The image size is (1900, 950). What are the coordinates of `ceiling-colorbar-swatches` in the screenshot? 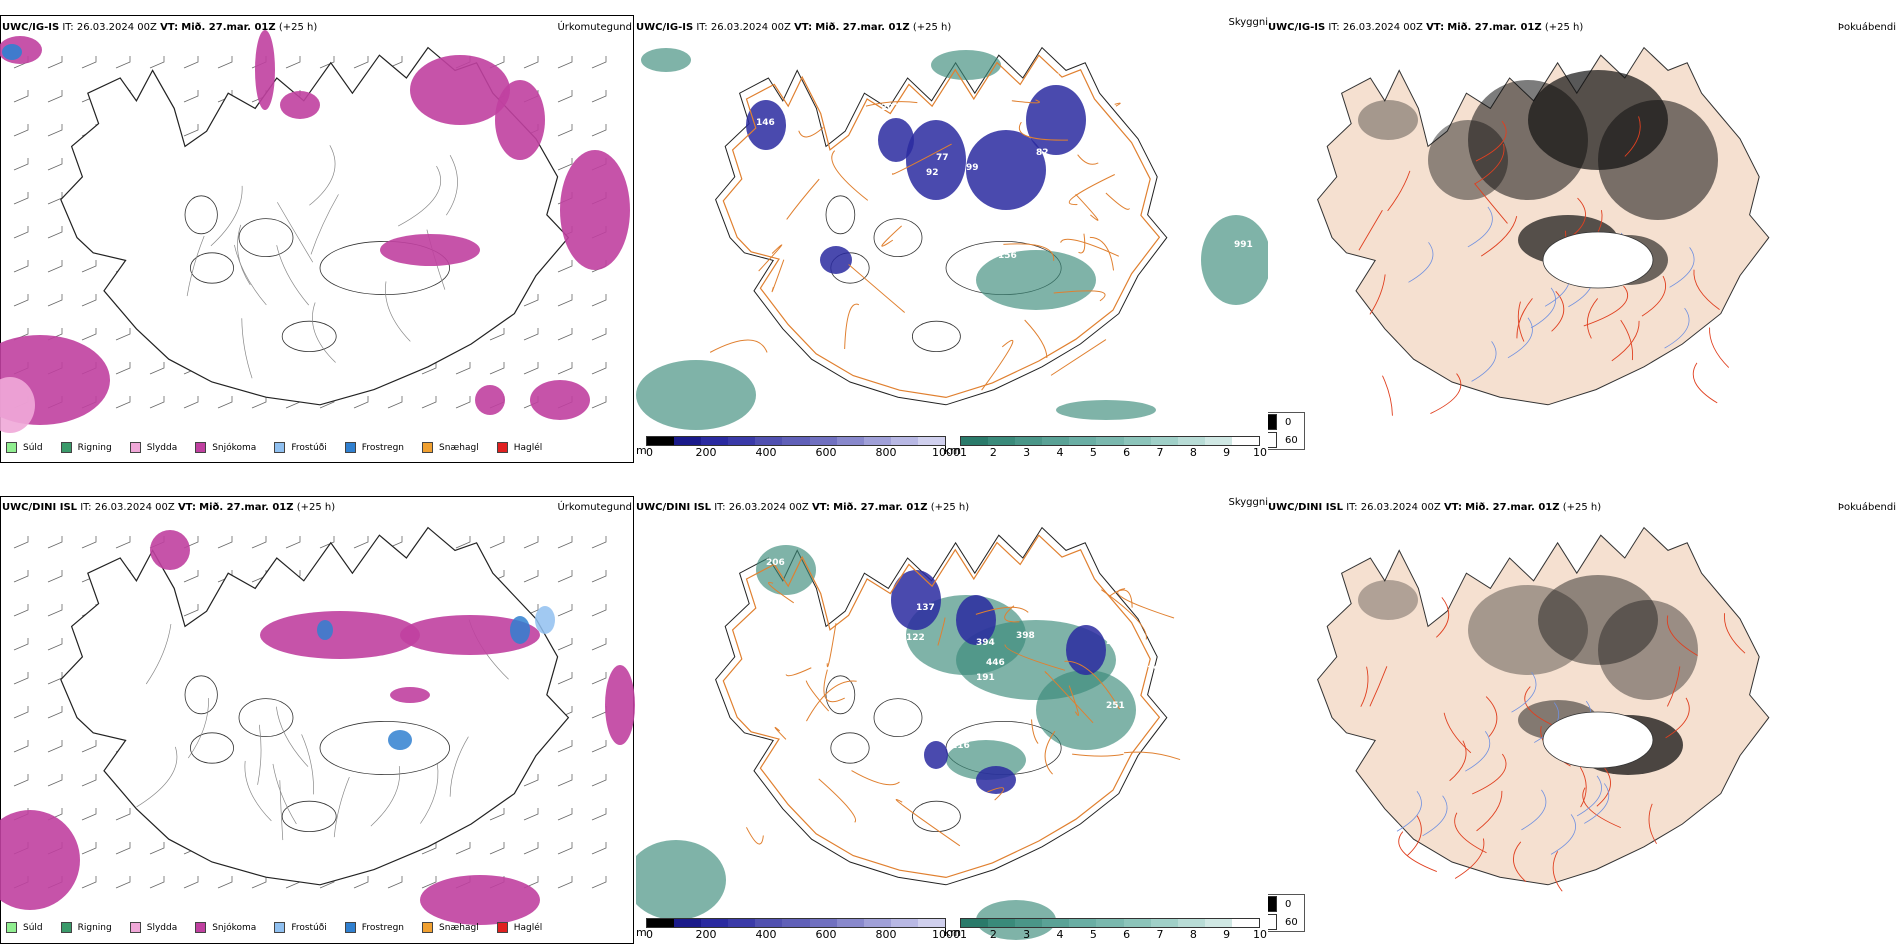 It's located at (796, 923).